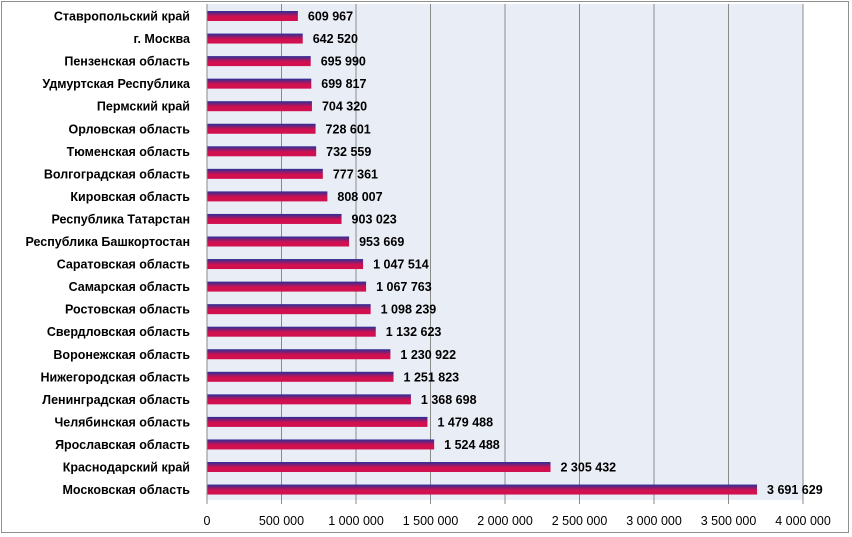  Describe the element at coordinates (343, 62) in the screenshot. I see `value-label: 695 990` at that location.